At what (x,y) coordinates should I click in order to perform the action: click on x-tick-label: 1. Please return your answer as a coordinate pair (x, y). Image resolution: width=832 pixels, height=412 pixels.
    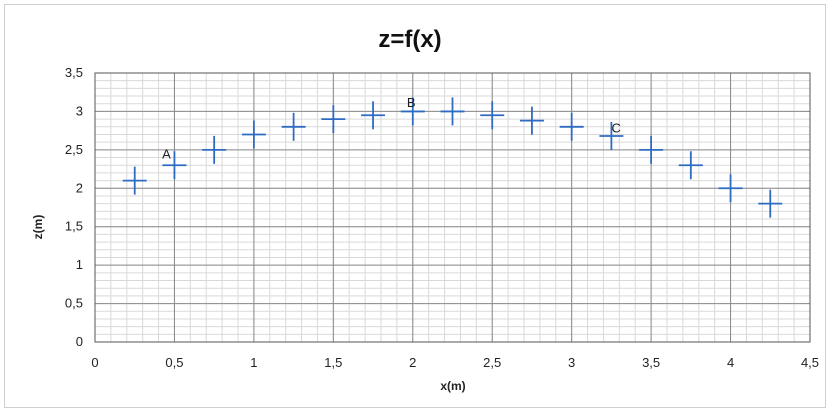
    Looking at the image, I should click on (253, 362).